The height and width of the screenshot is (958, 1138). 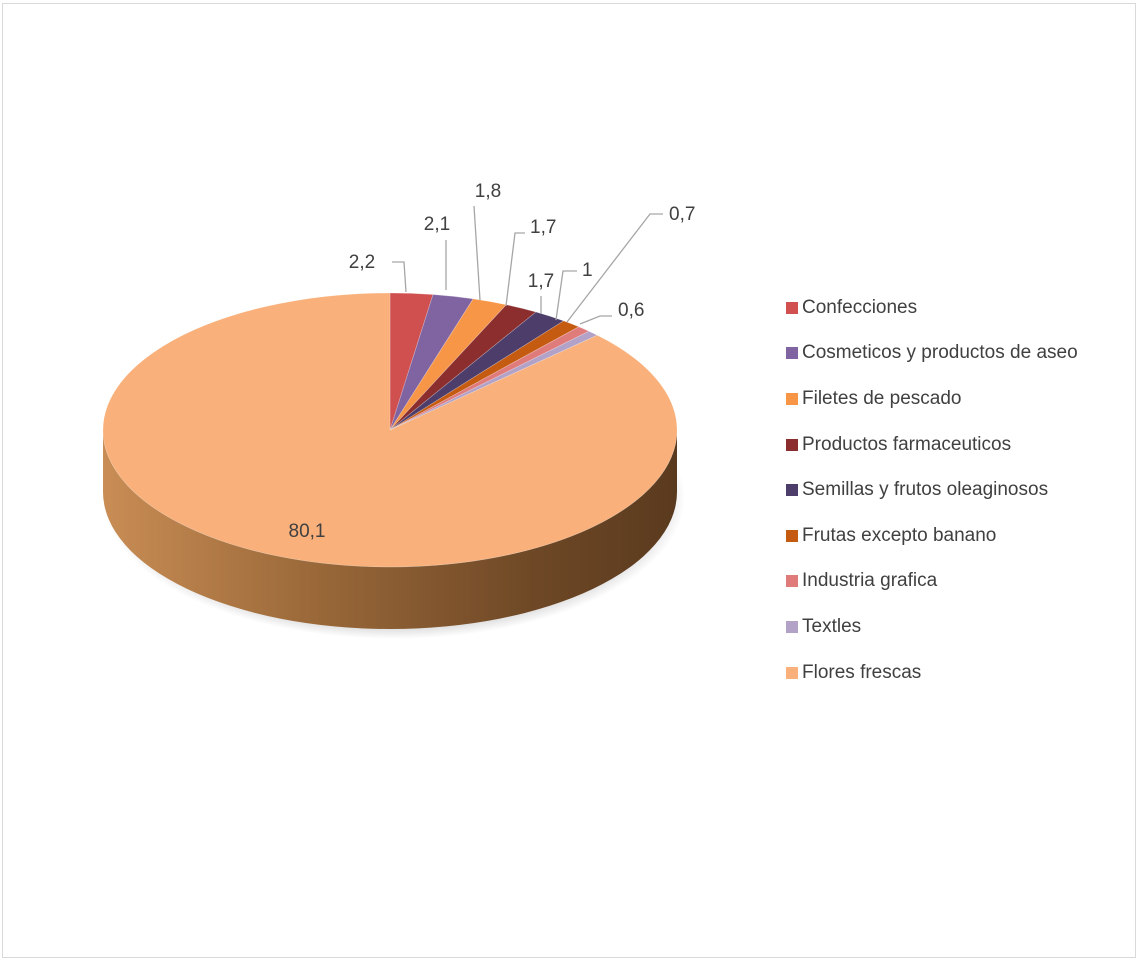 I want to click on legend-item-3: Productos farmaceuticos, so click(x=956, y=445).